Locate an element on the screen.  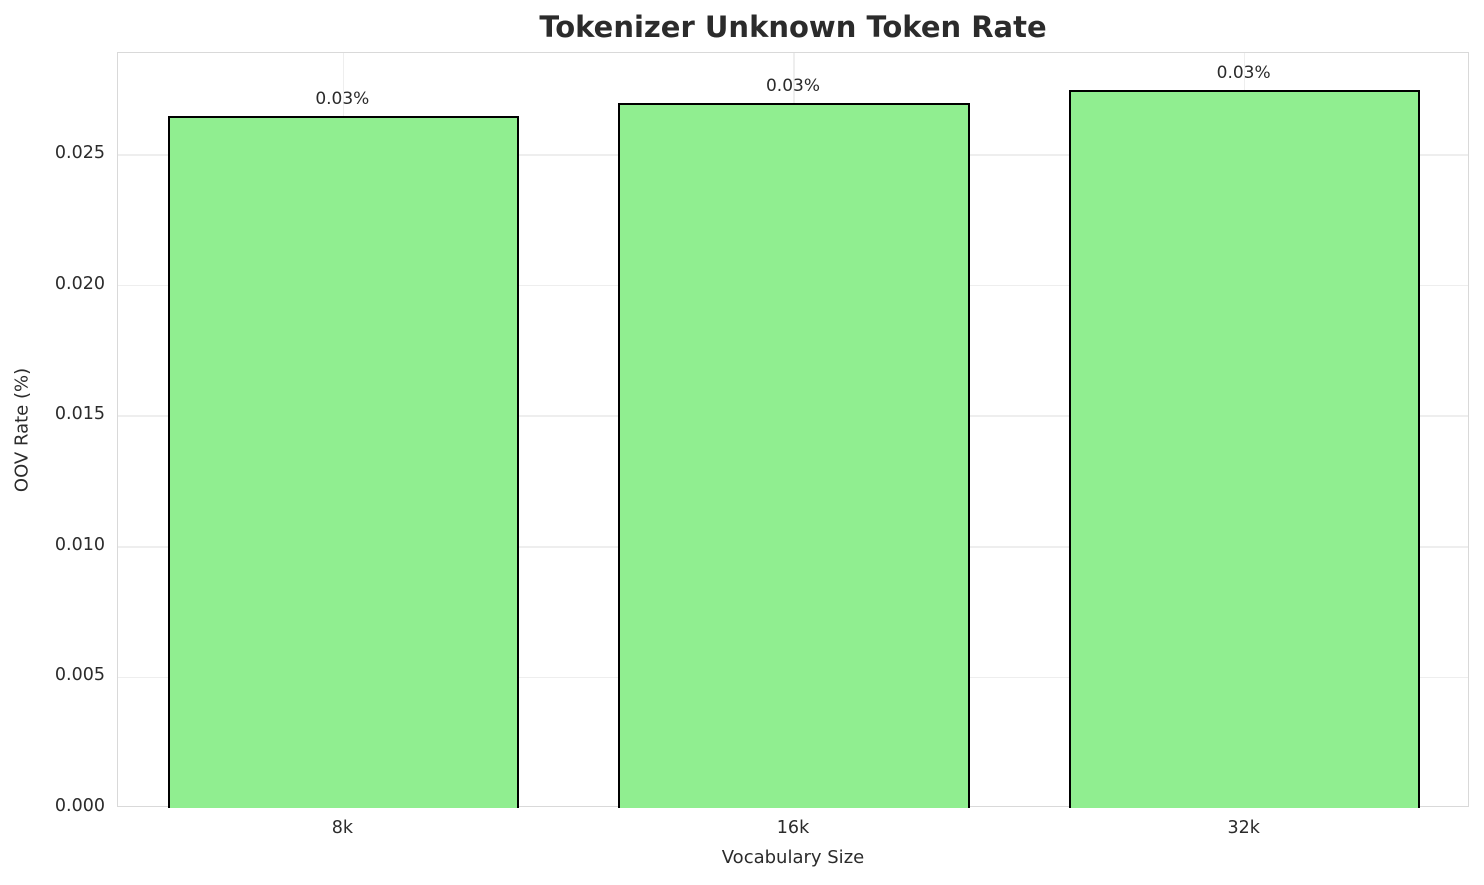
x-tick-label: 16k is located at coordinates (793, 828).